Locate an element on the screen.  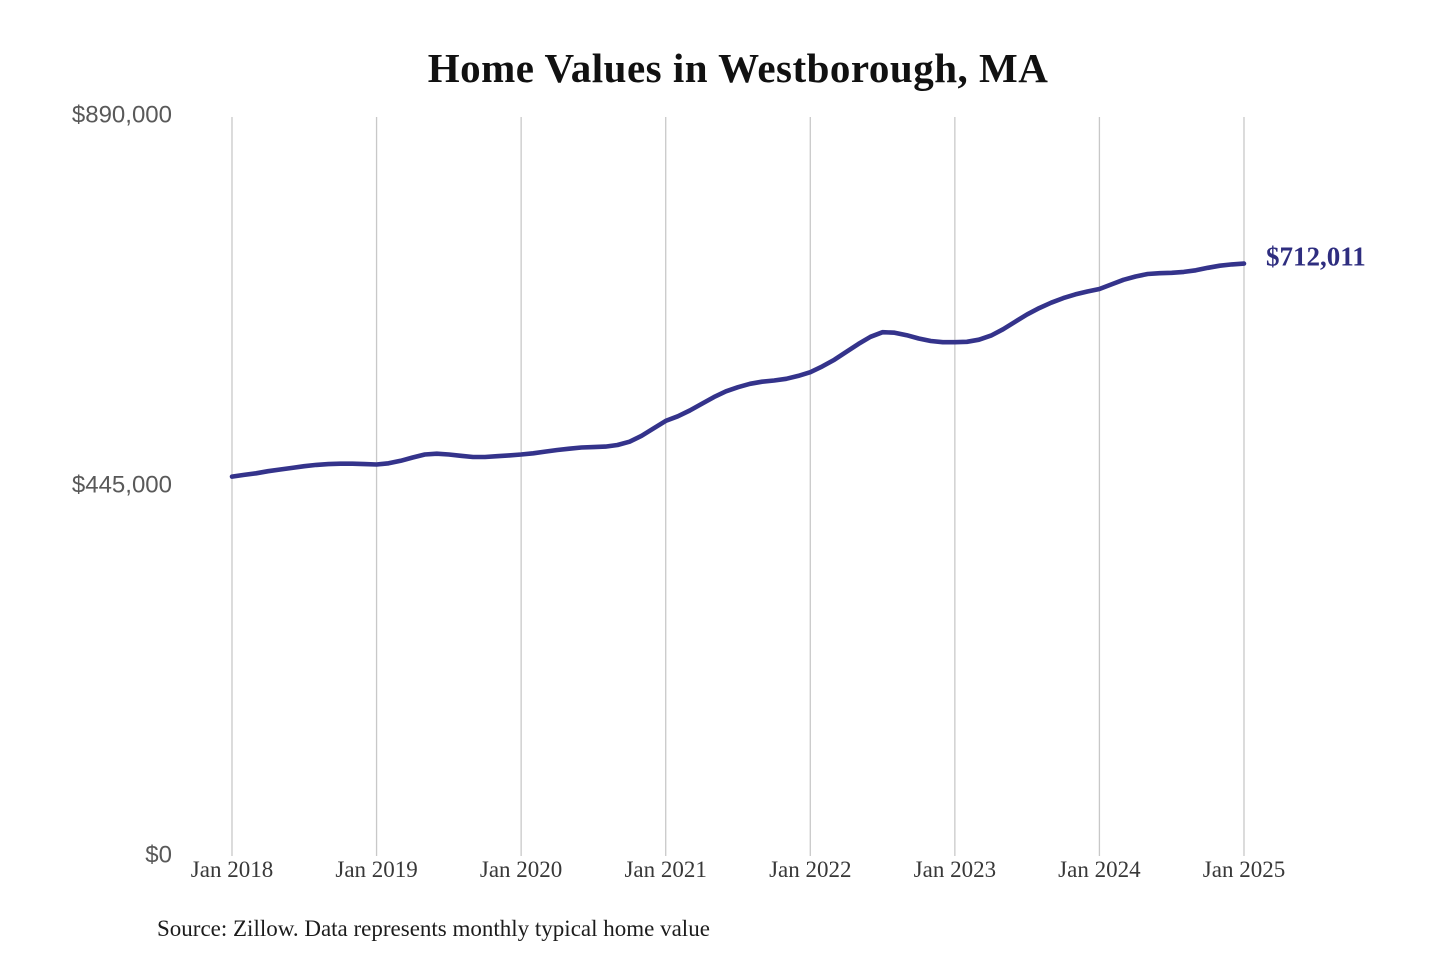
x-tick-label: Jan 2025 is located at coordinates (1244, 869).